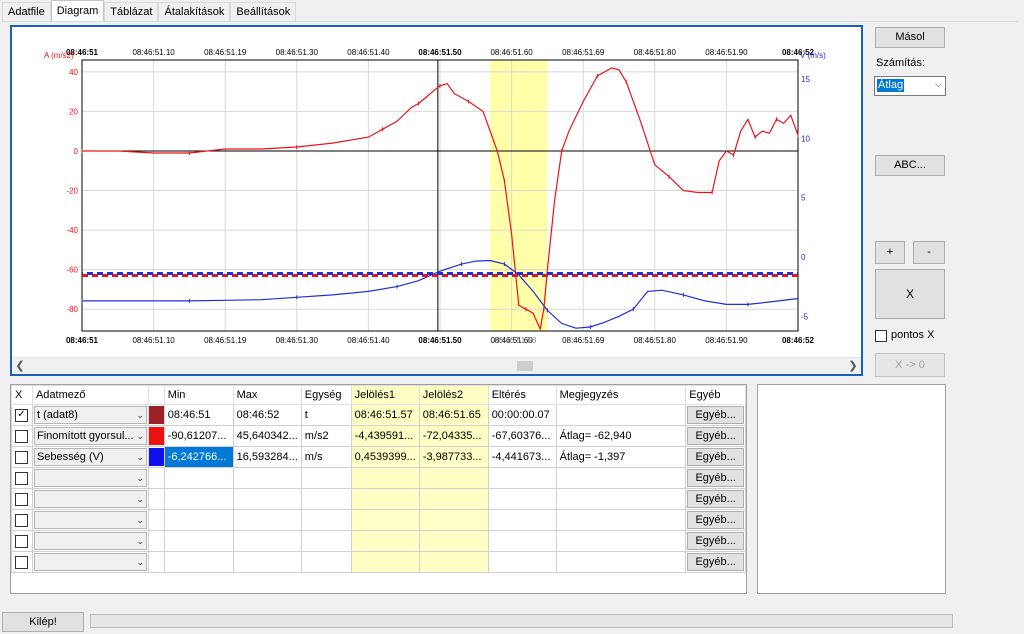 This screenshot has width=1024, height=634. Describe the element at coordinates (326, 457) in the screenshot. I see `cell-unit: m/s` at that location.